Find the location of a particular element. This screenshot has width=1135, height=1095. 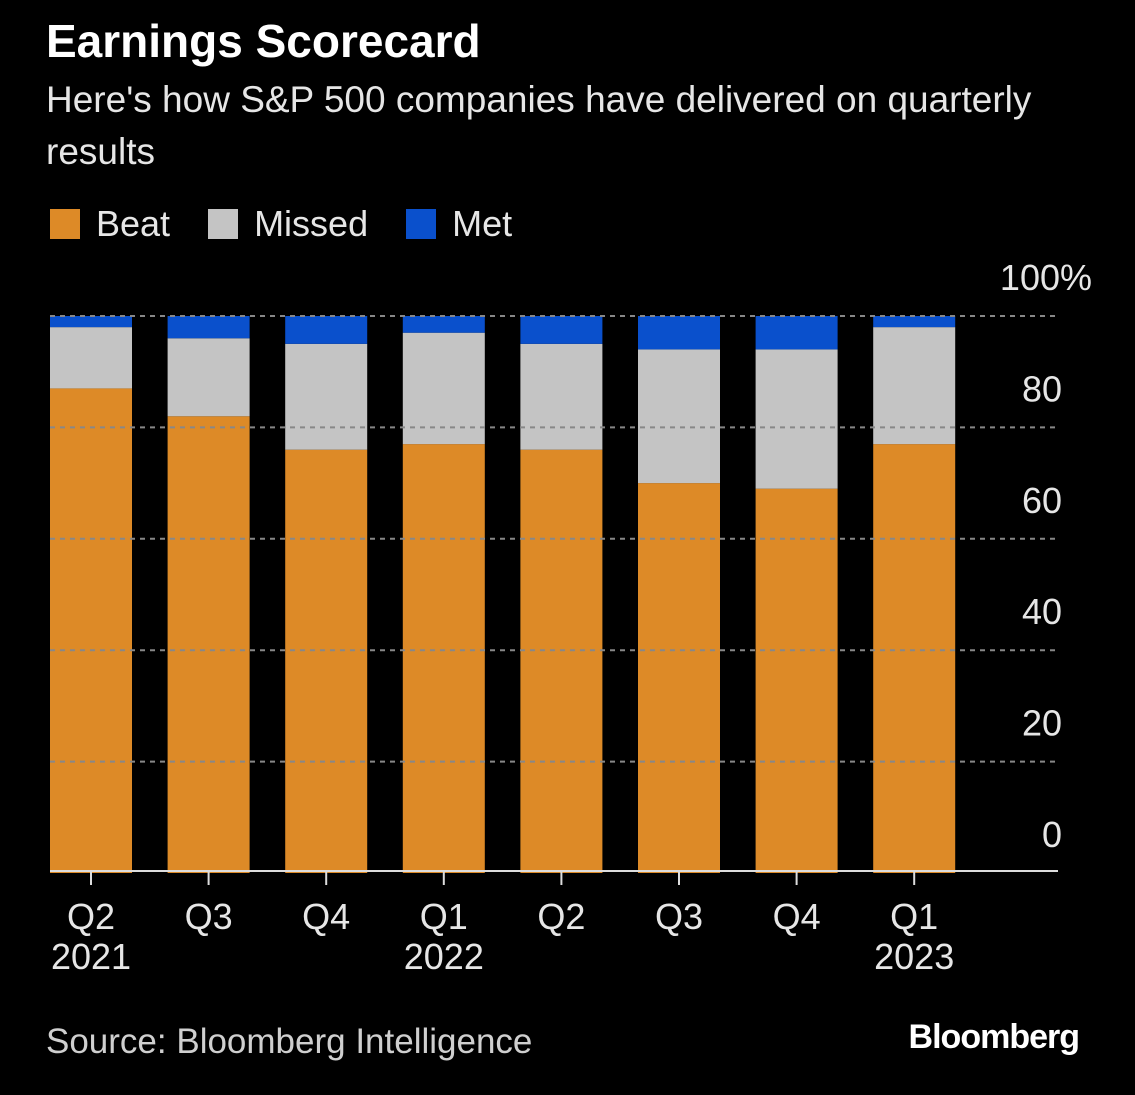

y-tick-label: 80 is located at coordinates (1042, 388).